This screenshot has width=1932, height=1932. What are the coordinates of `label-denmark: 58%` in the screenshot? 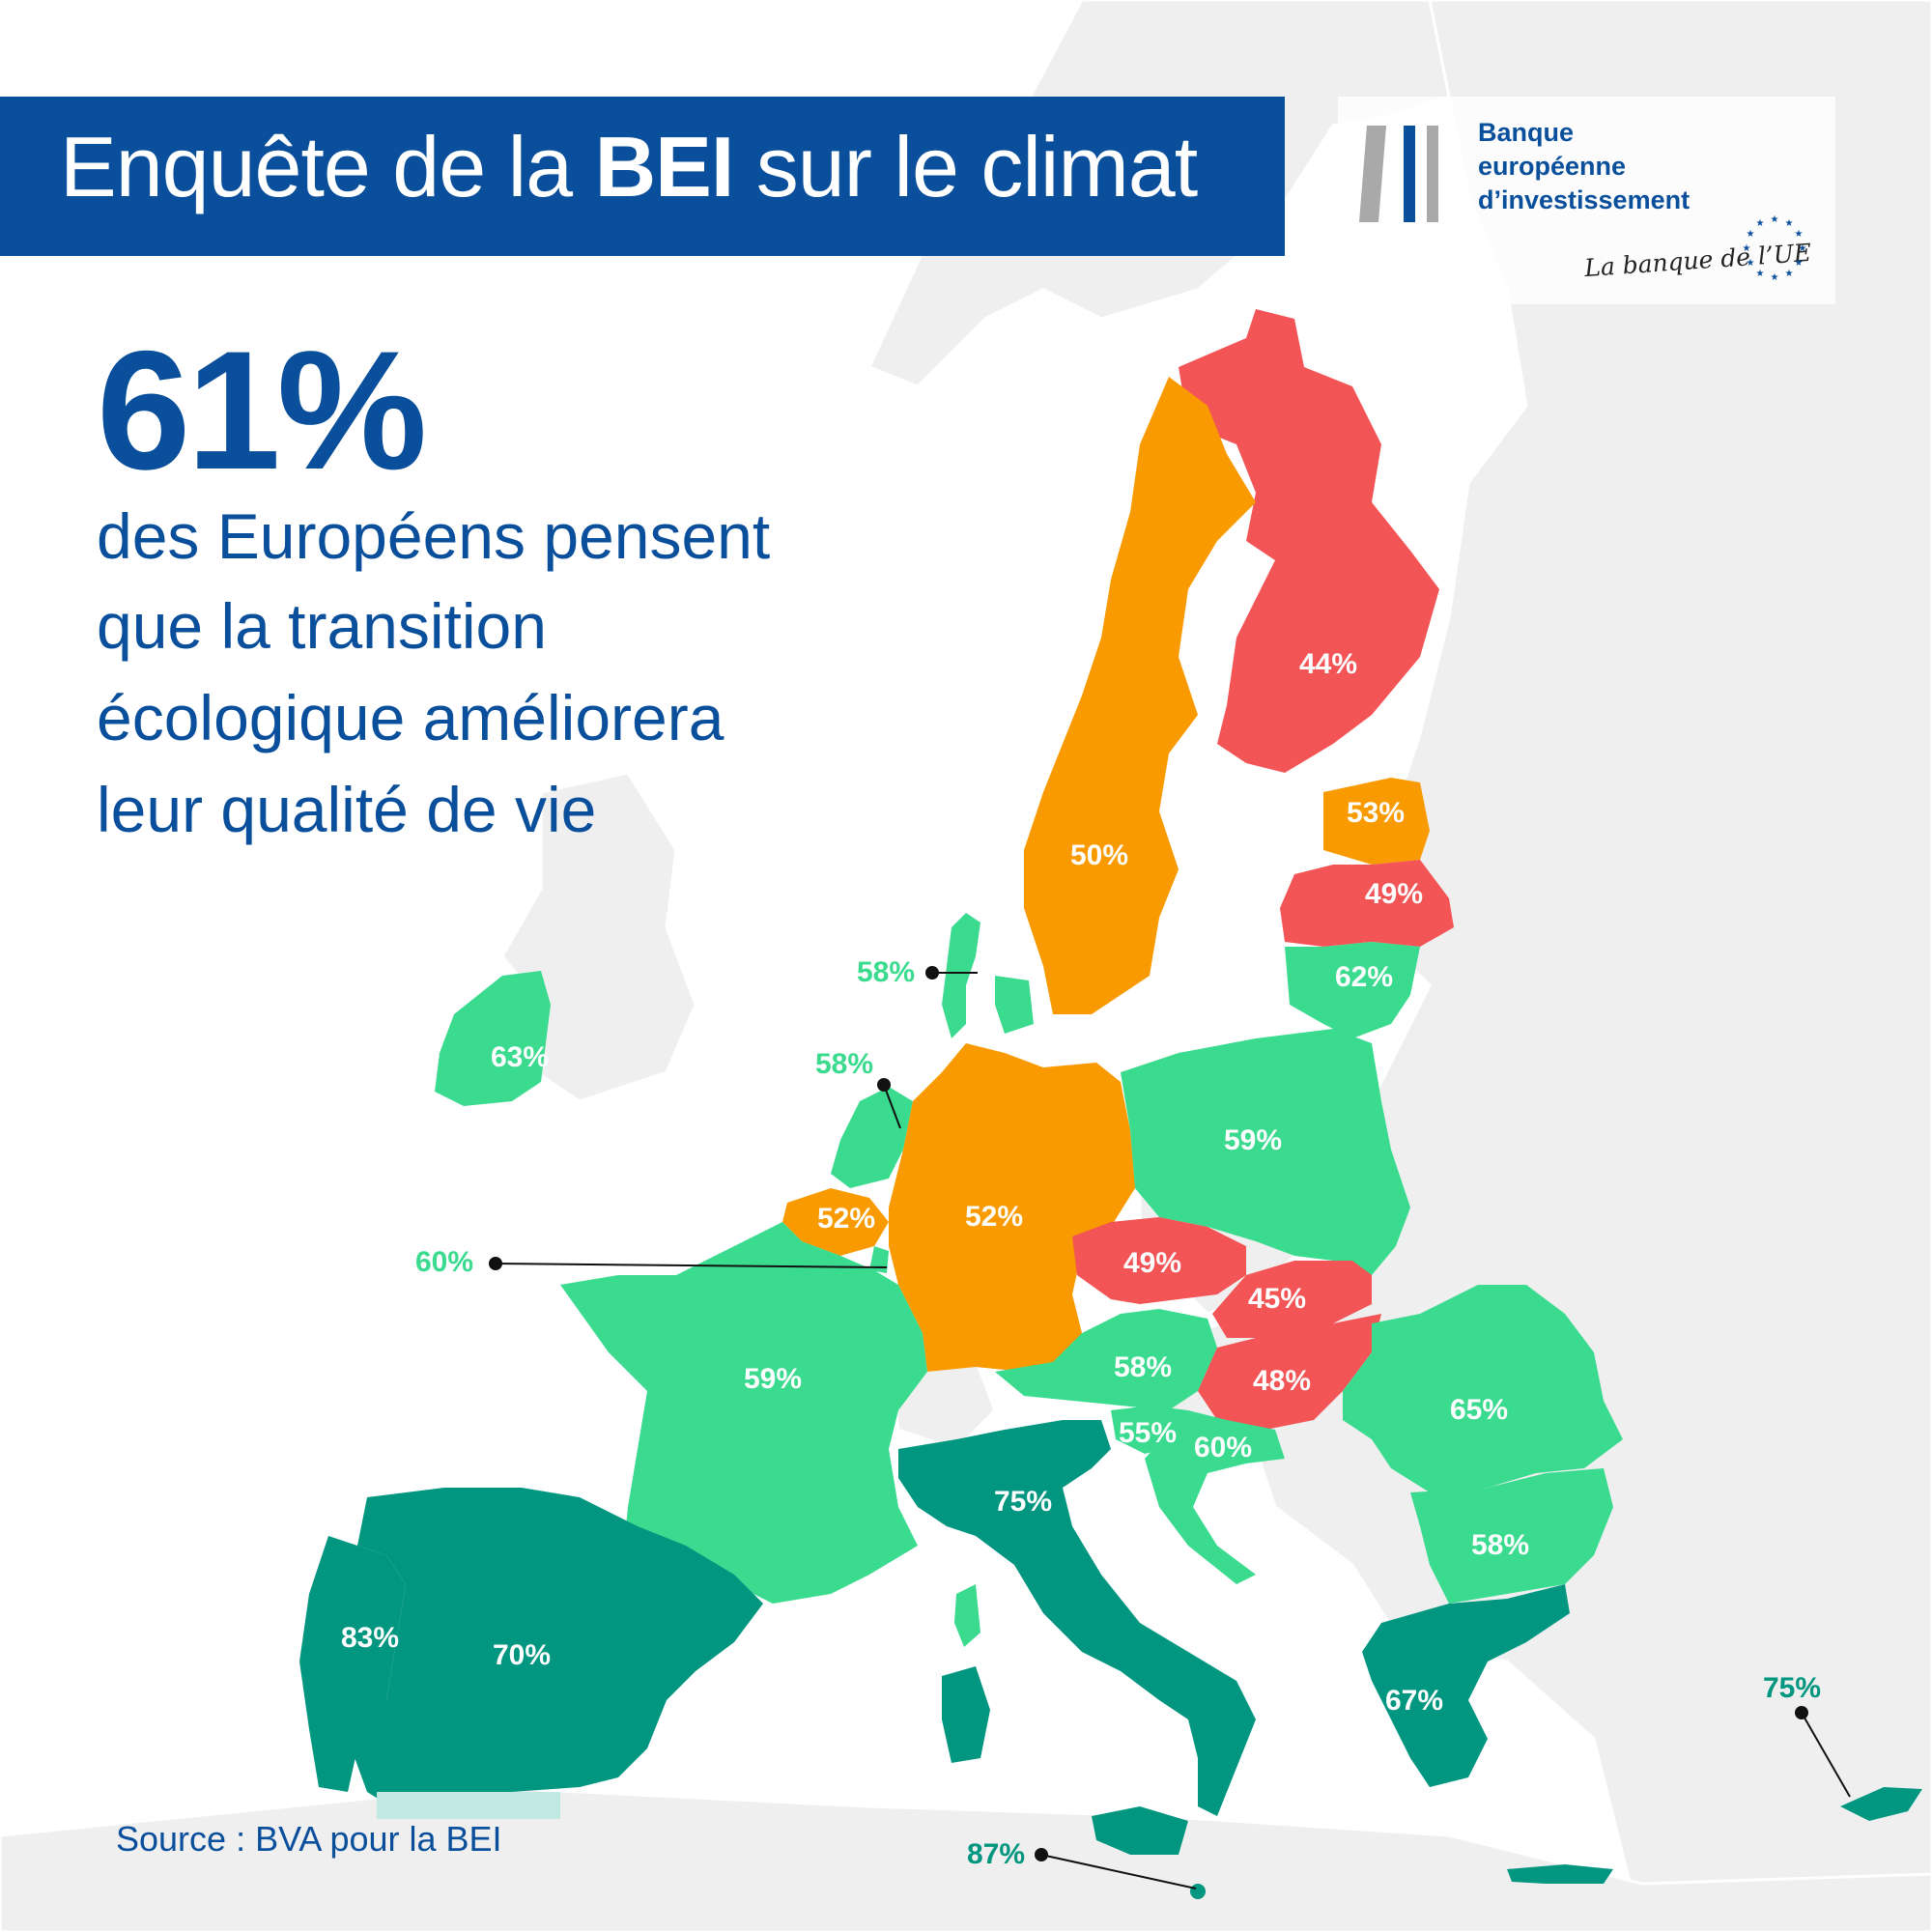 It's located at (886, 972).